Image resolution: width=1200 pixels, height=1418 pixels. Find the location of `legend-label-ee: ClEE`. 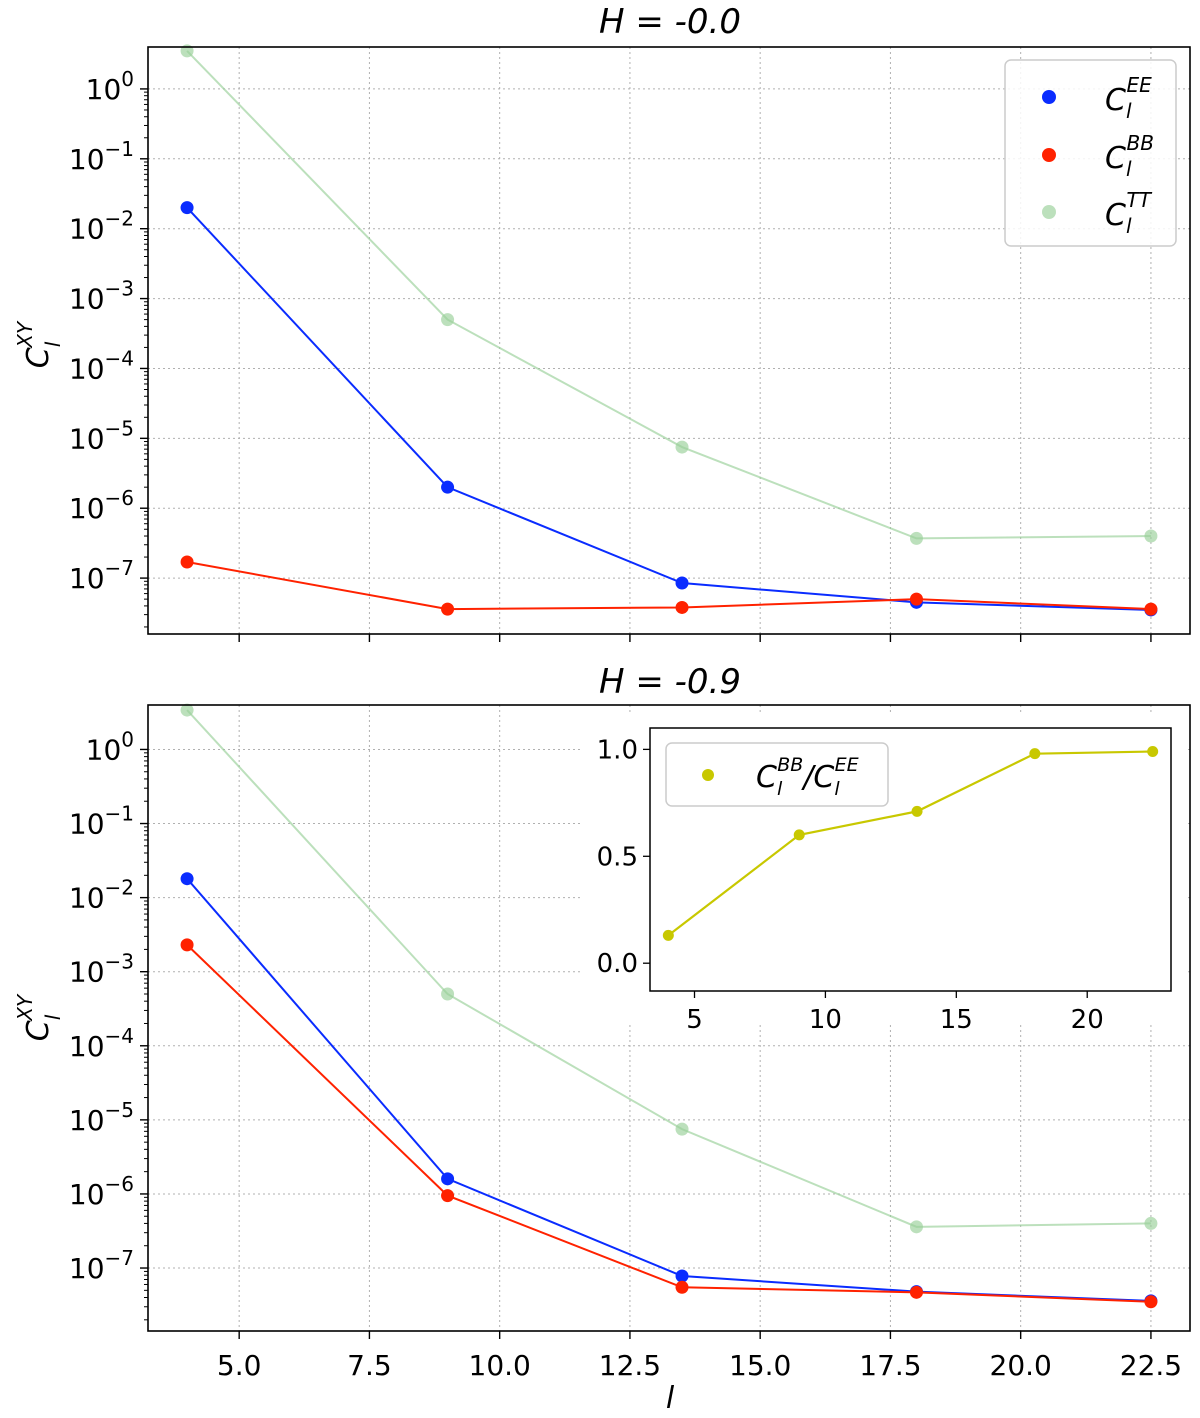

legend-label-ee: ClEE is located at coordinates (1128, 98).